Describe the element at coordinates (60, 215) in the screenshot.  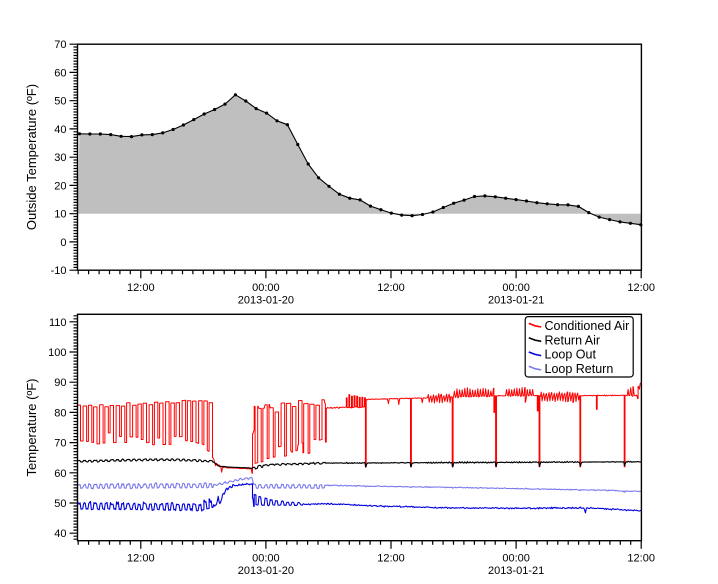
I see `svg-text: 10` at that location.